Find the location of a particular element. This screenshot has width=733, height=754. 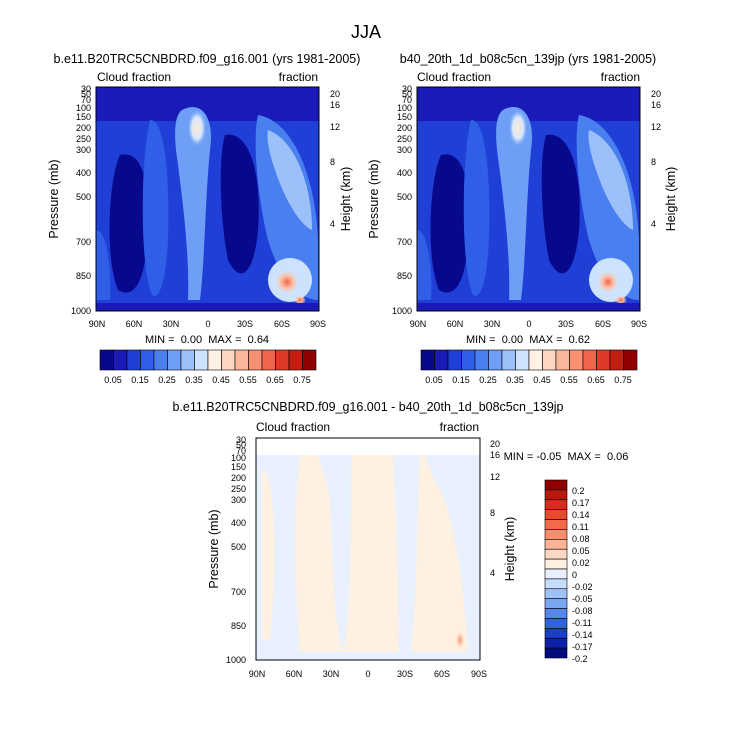

y-right-tick-label: 4 is located at coordinates (653, 224).